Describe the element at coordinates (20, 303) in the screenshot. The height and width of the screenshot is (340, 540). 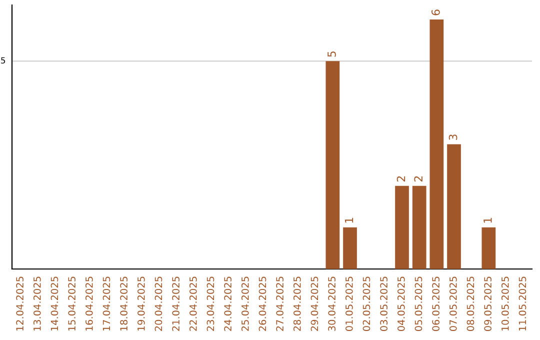
I see `x-tick-label: 12.04.2025` at that location.